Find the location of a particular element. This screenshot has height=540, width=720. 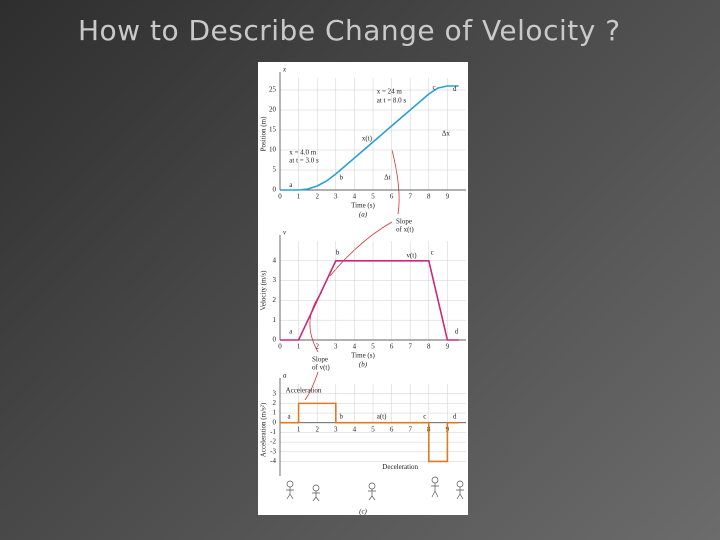

annotation: a(t) is located at coordinates (382, 417).